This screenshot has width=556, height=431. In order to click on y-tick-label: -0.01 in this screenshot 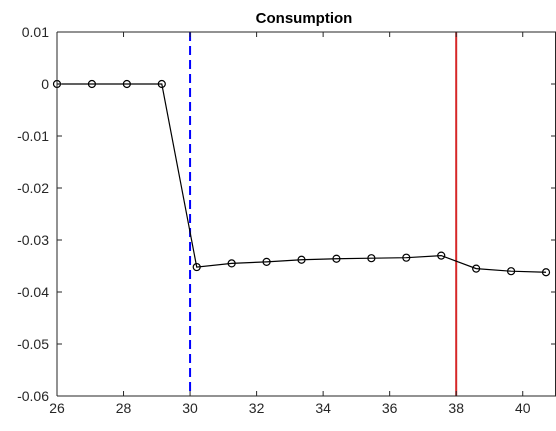, I will do `click(33, 136)`.